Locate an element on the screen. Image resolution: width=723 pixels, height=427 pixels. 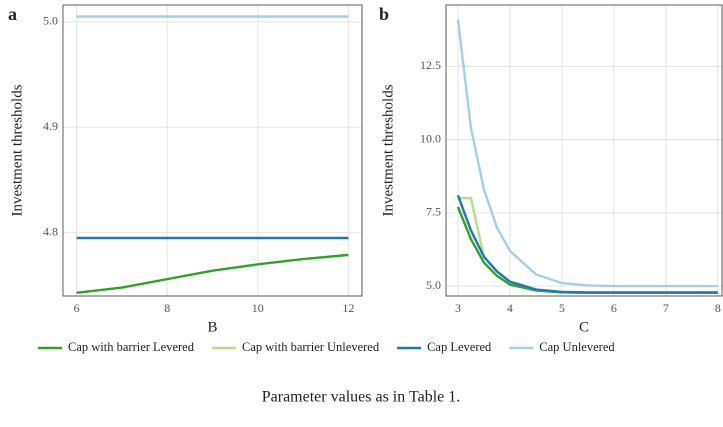
legend-label: Cap Levered is located at coordinates (459, 347).